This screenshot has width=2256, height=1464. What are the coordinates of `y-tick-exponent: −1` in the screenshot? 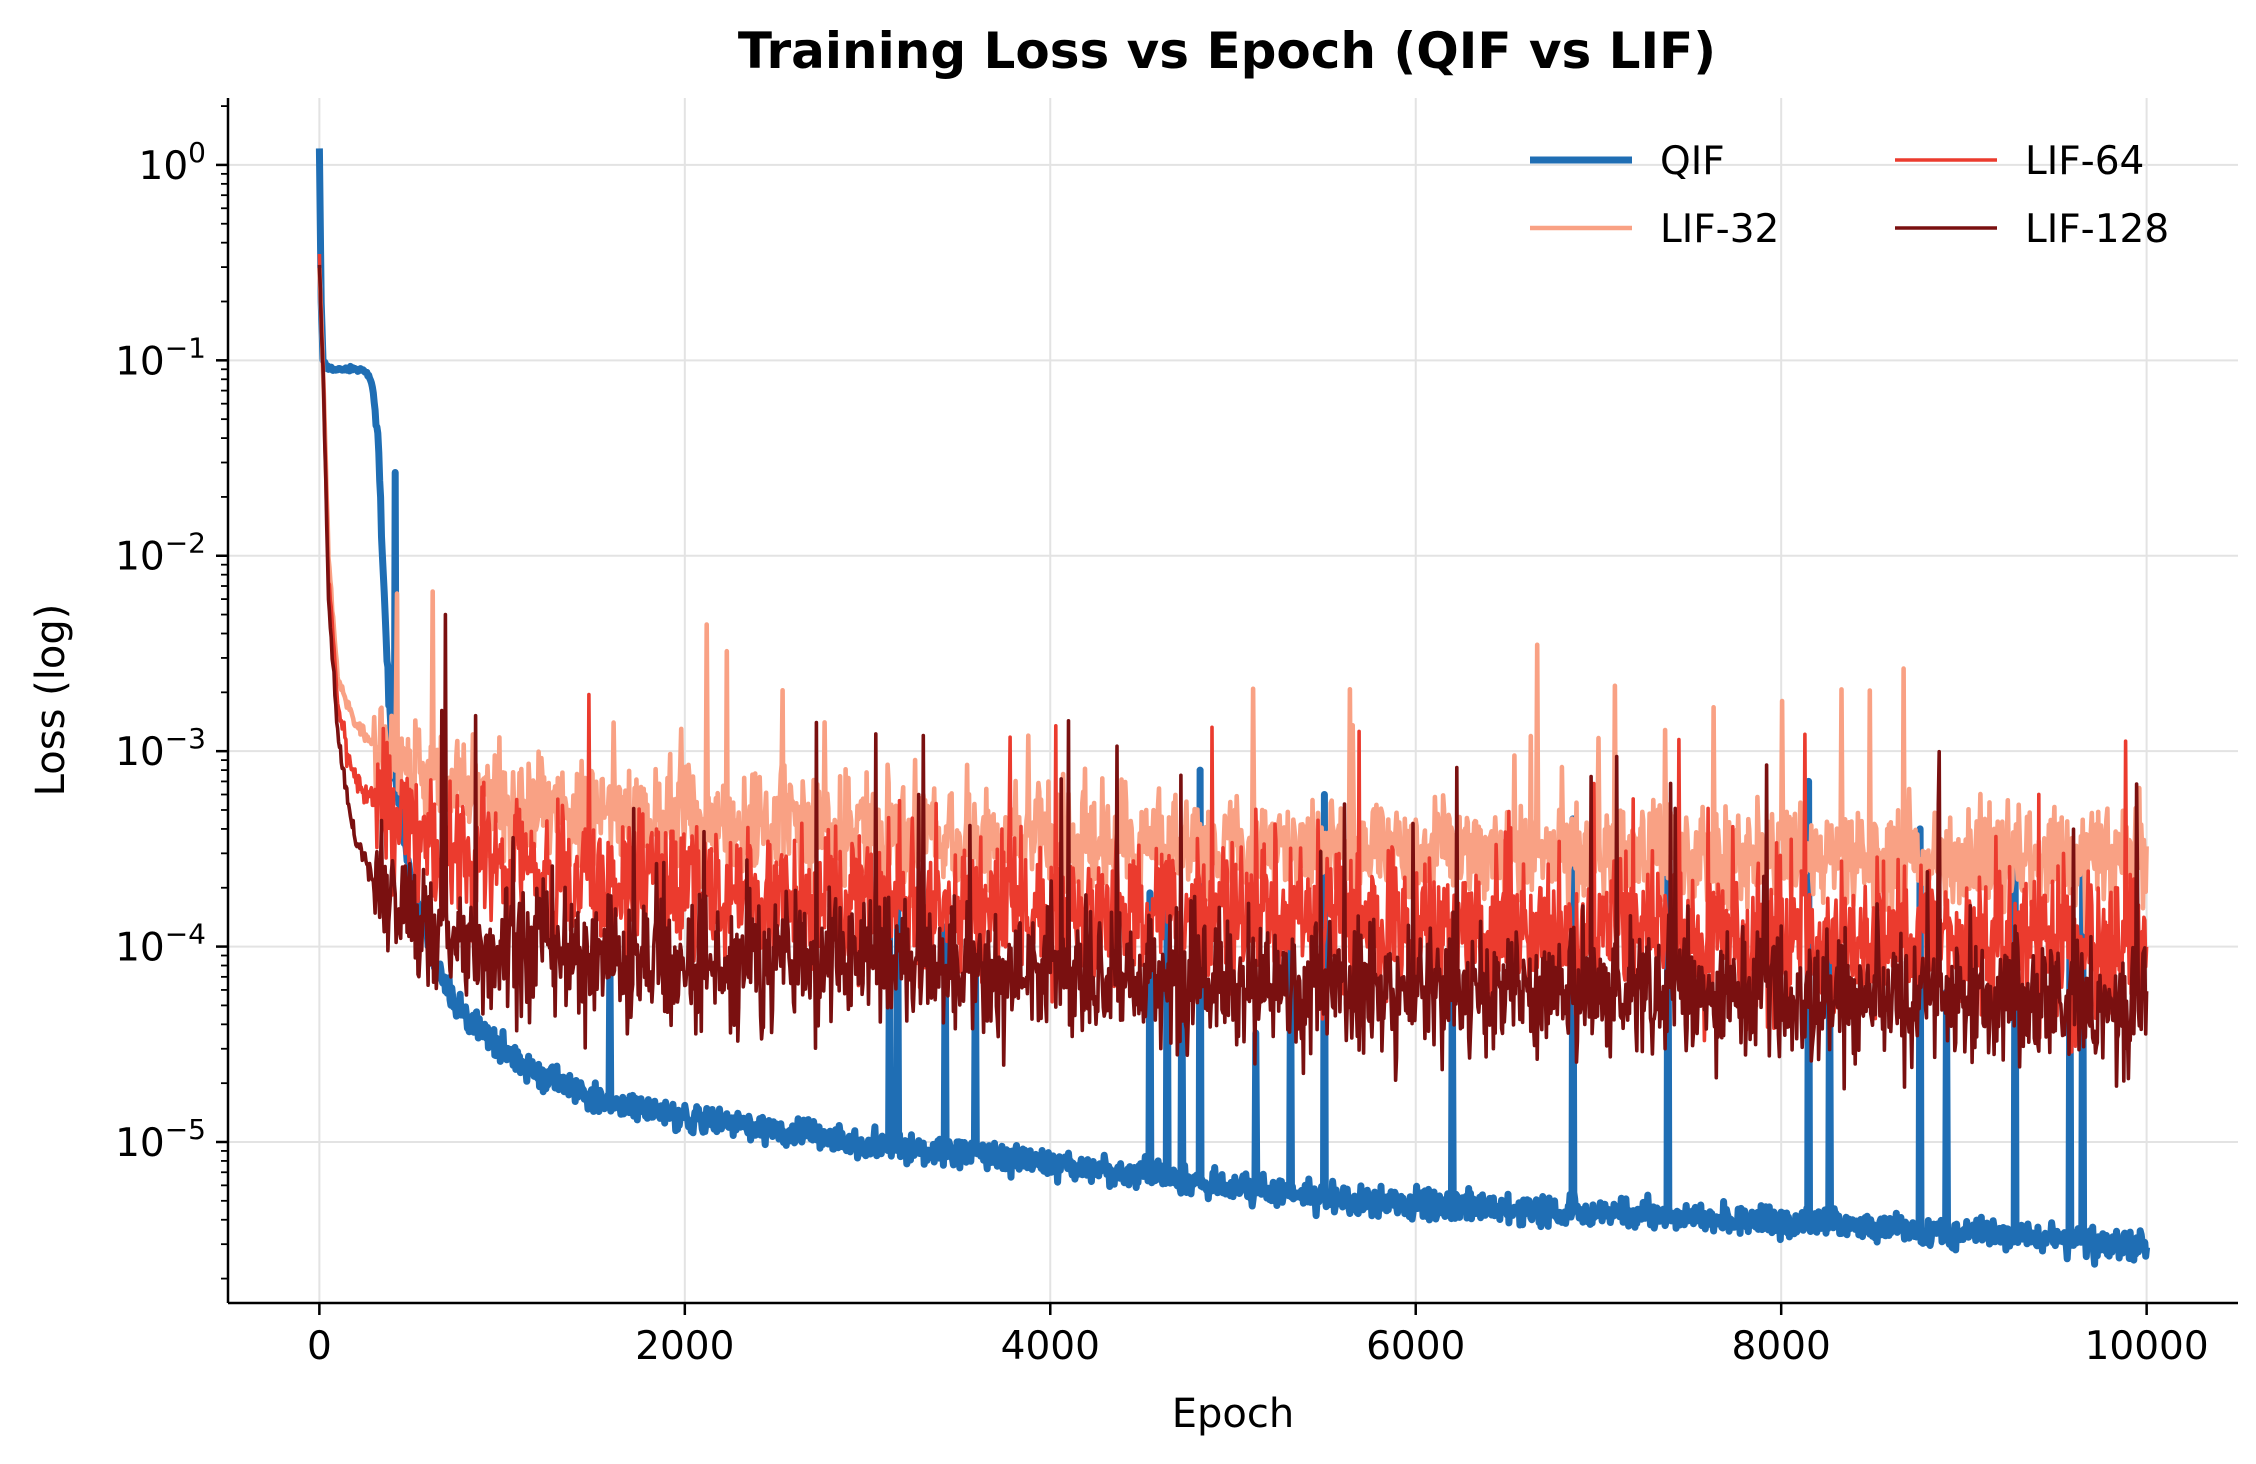 It's located at (185, 347).